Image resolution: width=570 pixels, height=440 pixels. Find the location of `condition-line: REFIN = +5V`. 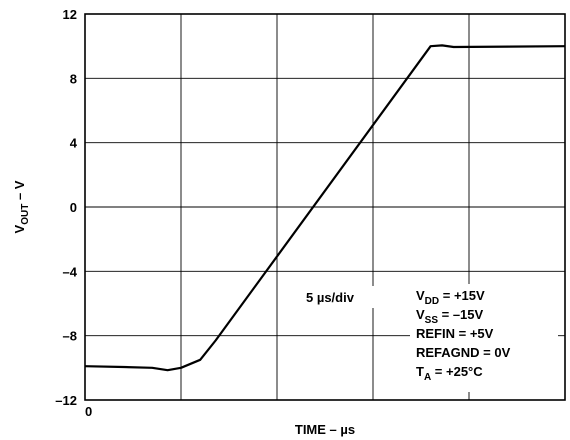

condition-line: REFIN = +5V is located at coordinates (455, 333).